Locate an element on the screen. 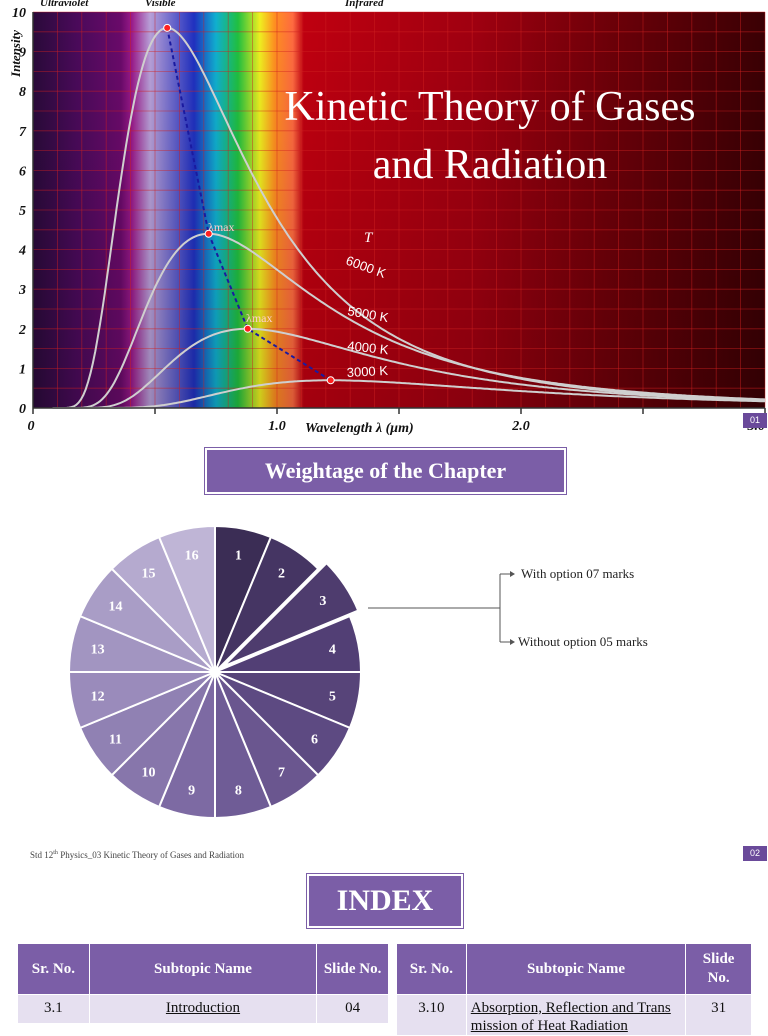  temperature-symbol: T is located at coordinates (369, 238).